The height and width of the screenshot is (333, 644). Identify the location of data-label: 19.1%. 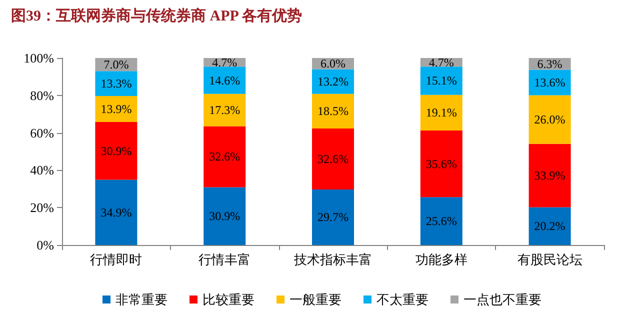
(441, 113).